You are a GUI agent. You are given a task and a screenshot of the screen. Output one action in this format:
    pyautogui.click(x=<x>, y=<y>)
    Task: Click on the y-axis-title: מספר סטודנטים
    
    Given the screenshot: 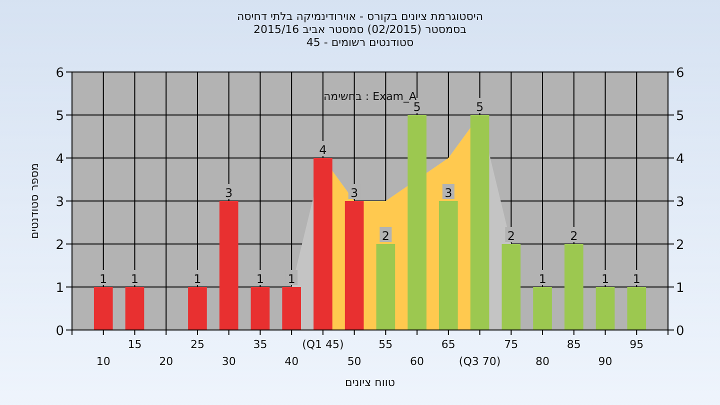 What is the action you would take?
    pyautogui.click(x=34, y=201)
    